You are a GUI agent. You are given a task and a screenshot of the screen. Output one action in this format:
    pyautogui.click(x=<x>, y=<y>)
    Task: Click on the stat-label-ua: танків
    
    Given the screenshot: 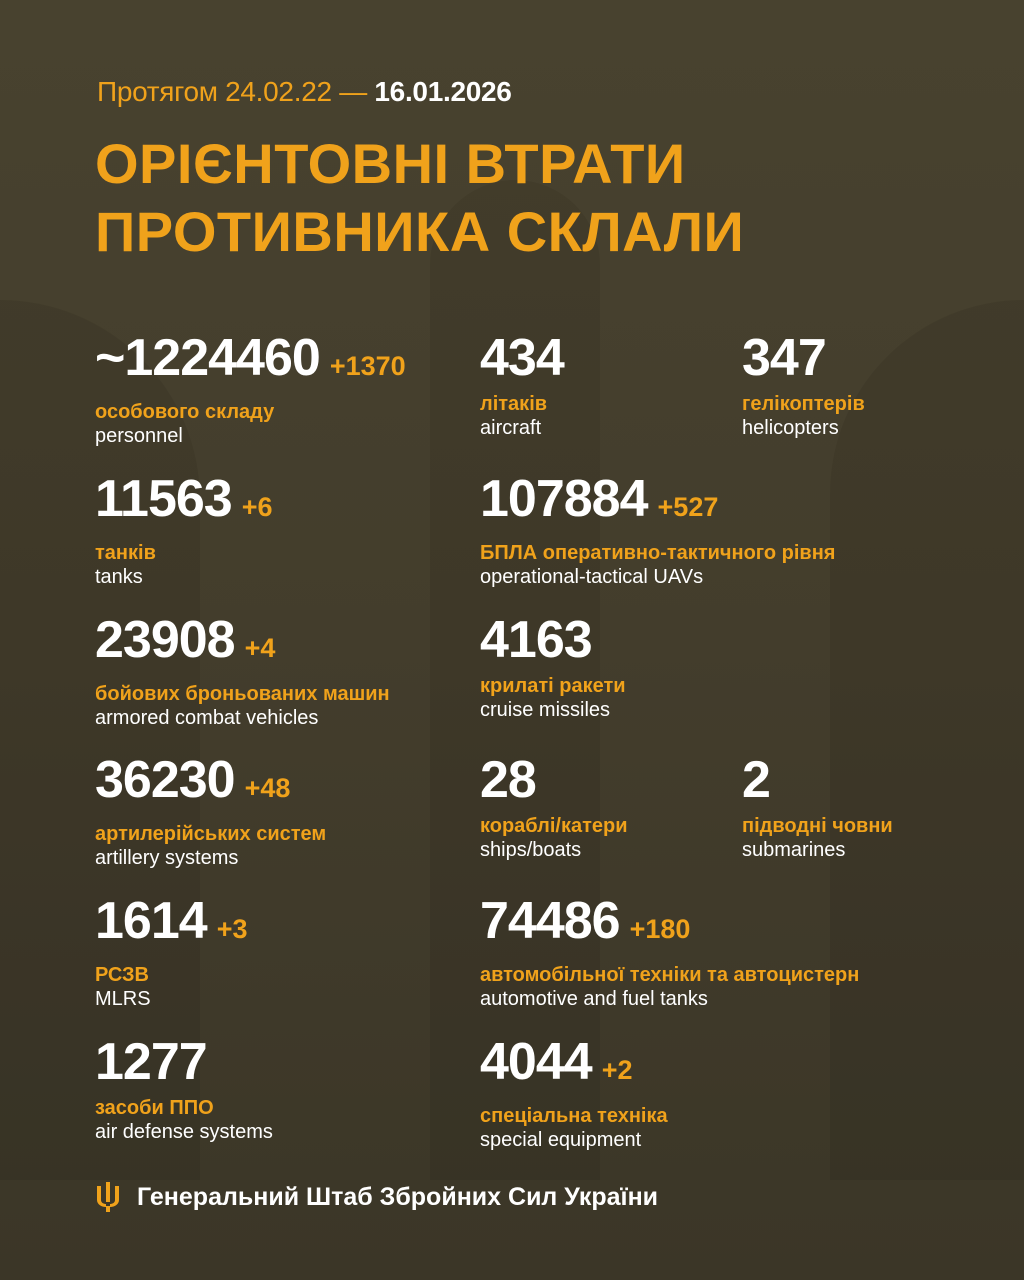 What is the action you would take?
    pyautogui.click(x=125, y=553)
    